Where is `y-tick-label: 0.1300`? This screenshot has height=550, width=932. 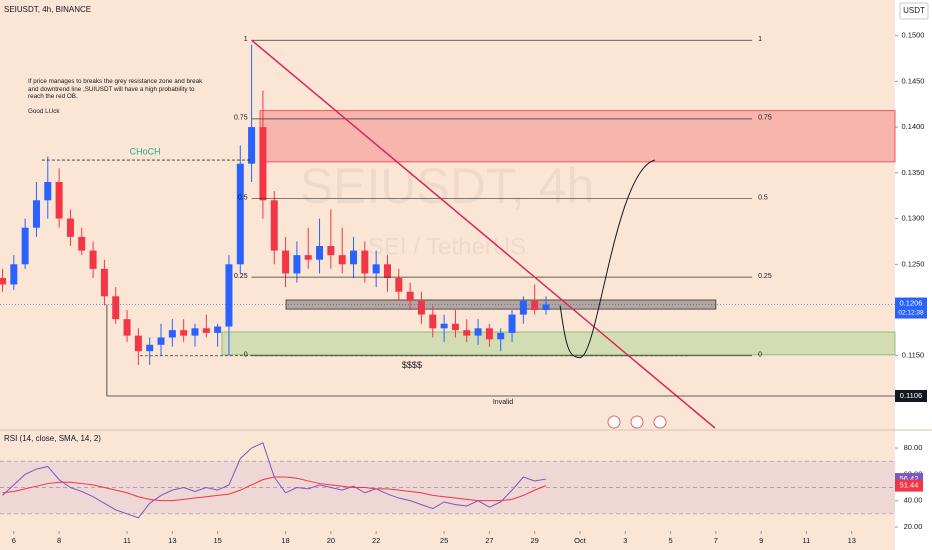 y-tick-label: 0.1300 is located at coordinates (913, 218).